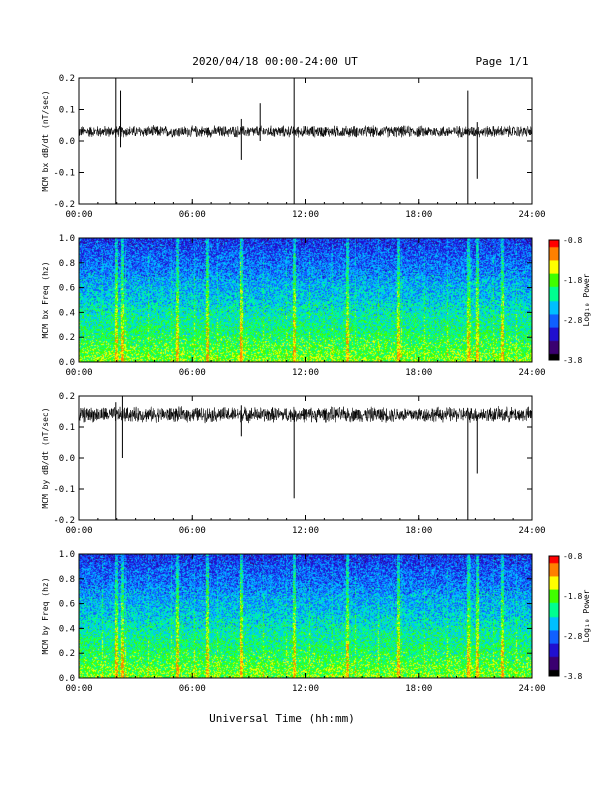 This screenshot has width=612, height=792. What do you see at coordinates (305, 141) in the screenshot?
I see `plot-background` at bounding box center [305, 141].